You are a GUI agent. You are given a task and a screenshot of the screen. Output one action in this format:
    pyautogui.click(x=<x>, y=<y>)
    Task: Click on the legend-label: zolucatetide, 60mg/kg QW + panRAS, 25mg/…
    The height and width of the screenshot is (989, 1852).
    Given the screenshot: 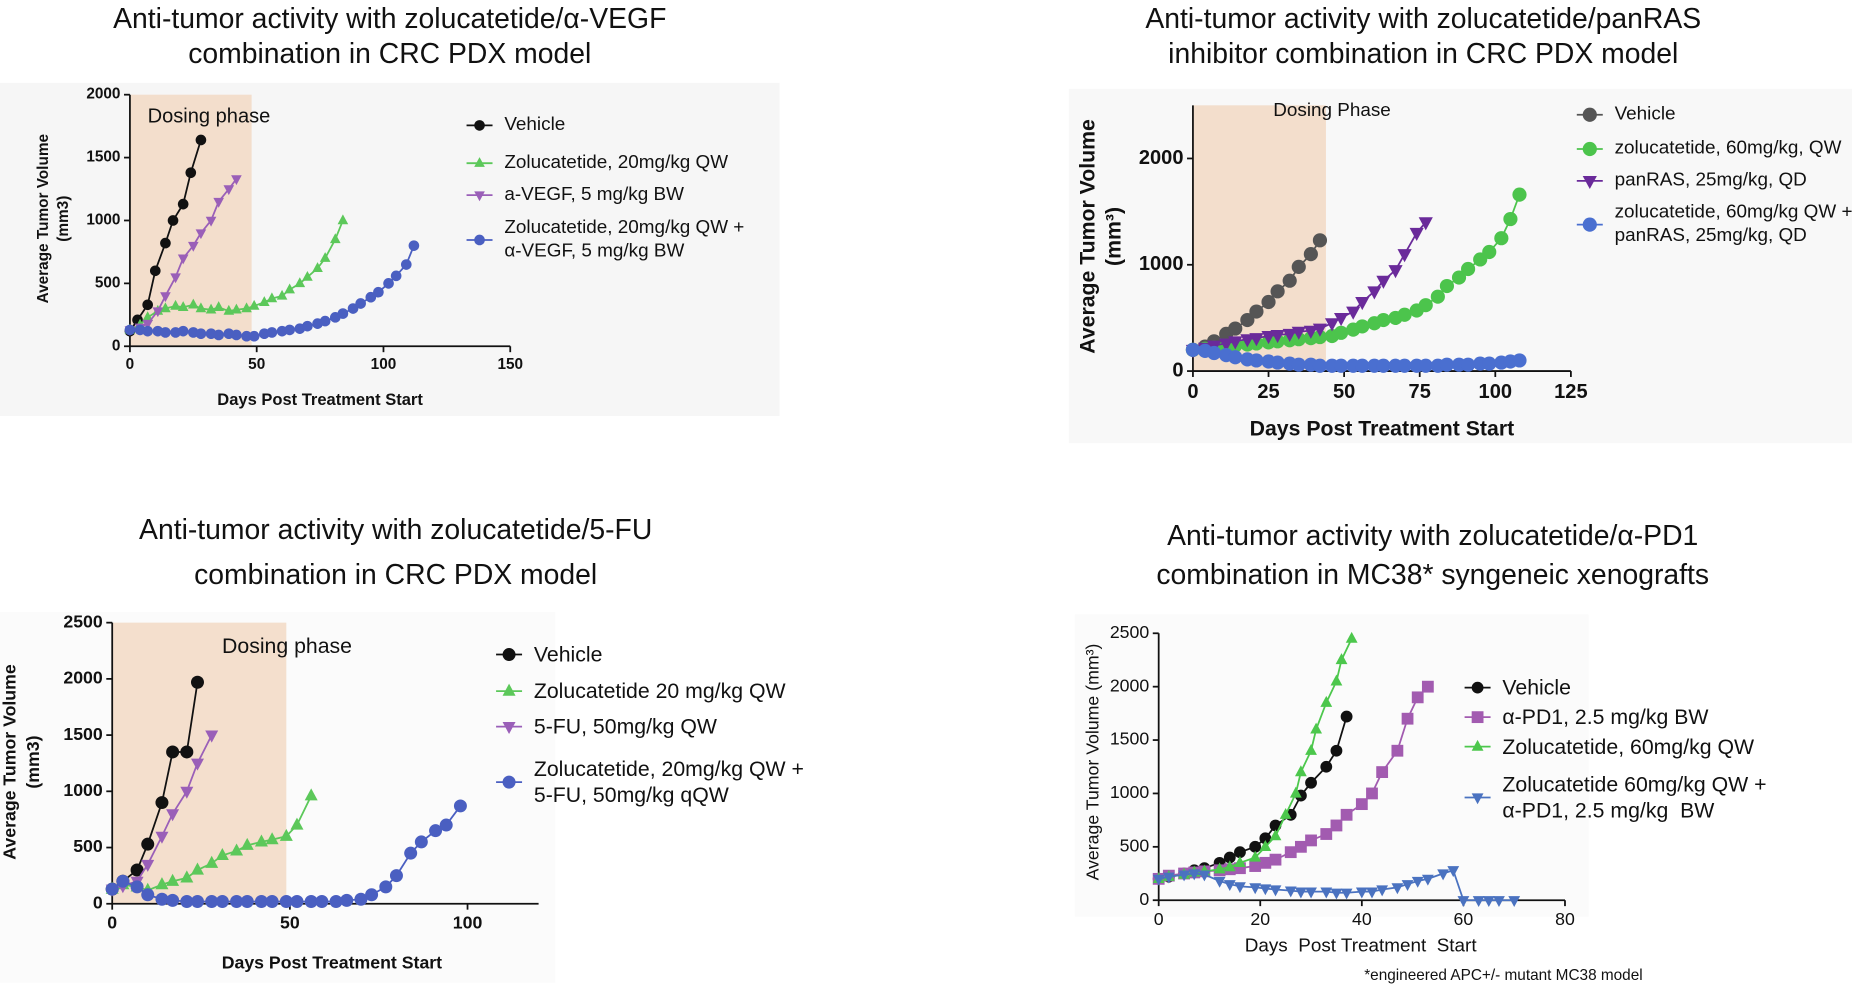 What is the action you would take?
    pyautogui.click(x=1733, y=224)
    